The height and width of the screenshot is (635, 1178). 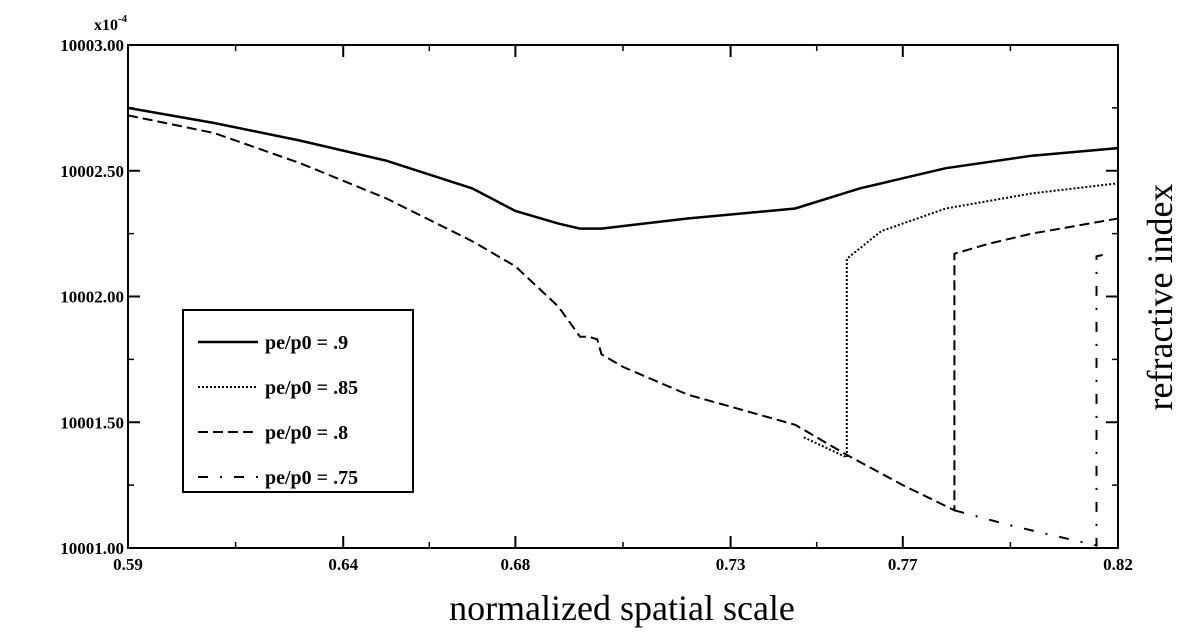 I want to click on x-tick-label: 0.64, so click(x=343, y=564).